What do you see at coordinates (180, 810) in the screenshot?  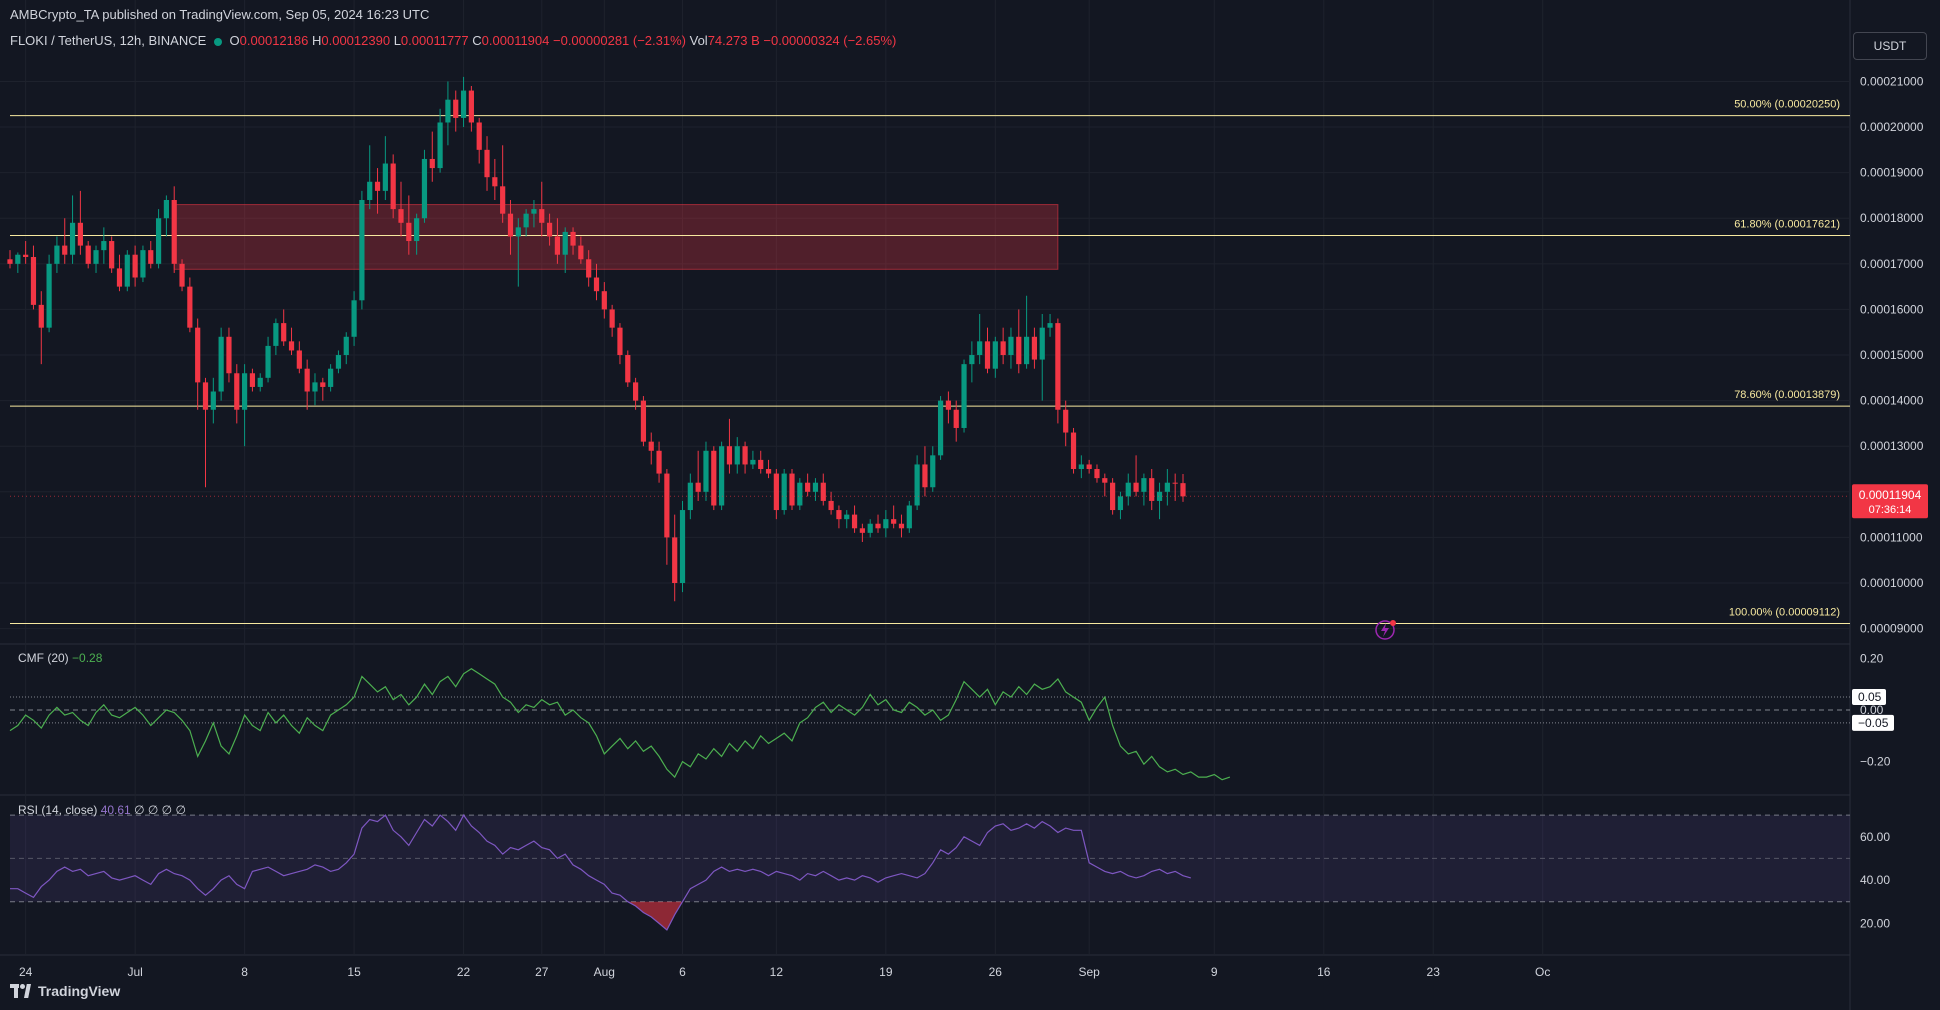 I see `rsi-na-4: ∅` at bounding box center [180, 810].